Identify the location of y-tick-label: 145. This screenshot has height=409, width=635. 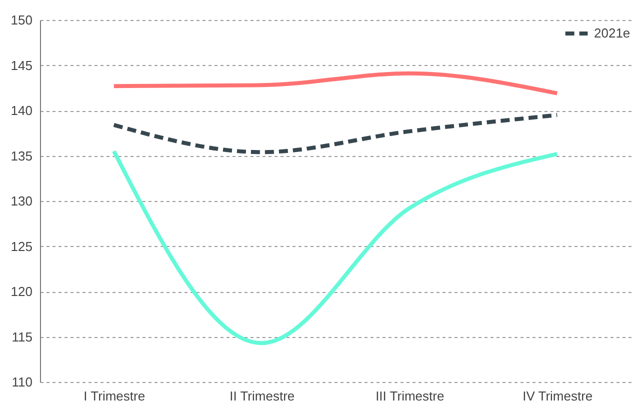
(21, 65).